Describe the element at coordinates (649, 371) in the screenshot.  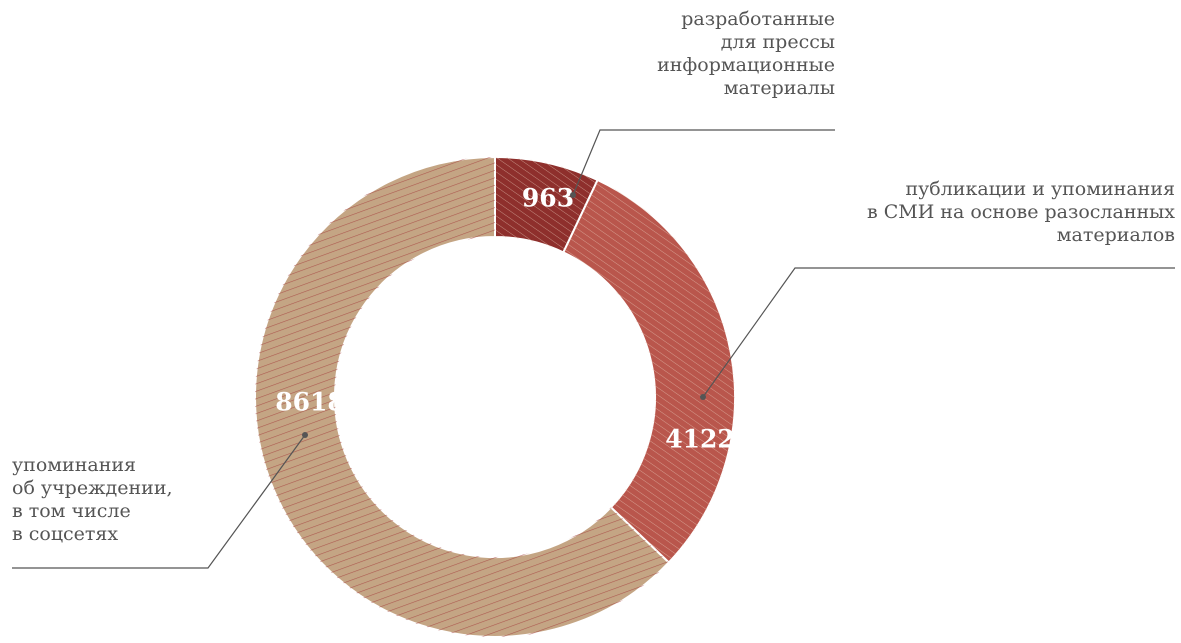
I see `slice` at that location.